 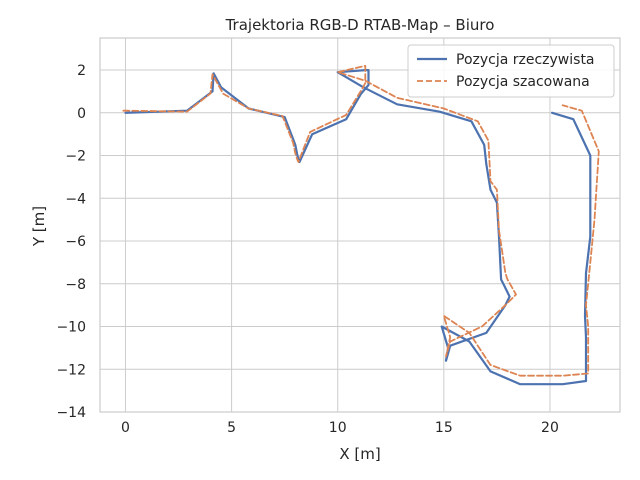 What do you see at coordinates (75, 285) in the screenshot?
I see `y-tick-label: −8` at bounding box center [75, 285].